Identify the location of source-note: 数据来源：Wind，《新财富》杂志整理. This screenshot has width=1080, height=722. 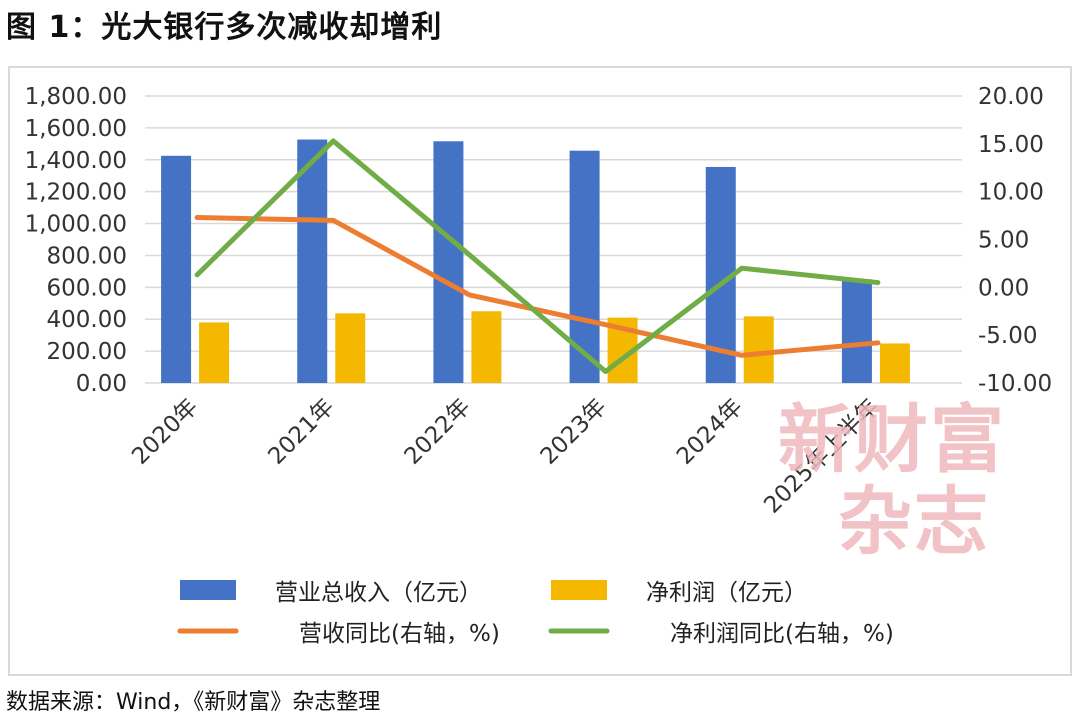
(193, 702).